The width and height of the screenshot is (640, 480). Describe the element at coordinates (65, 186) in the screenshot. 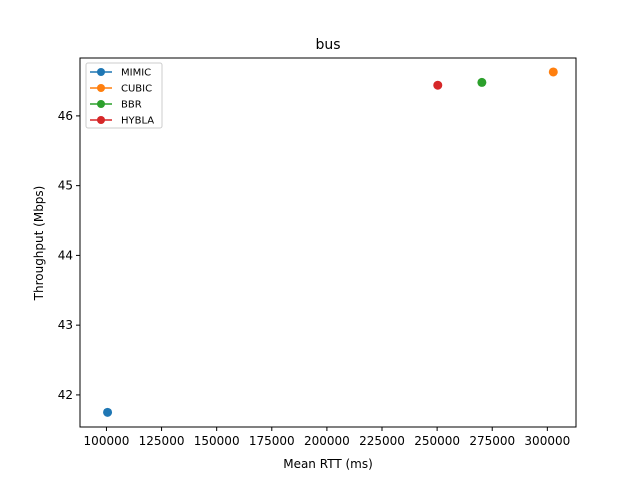

I see `y-tick-label: 45` at that location.